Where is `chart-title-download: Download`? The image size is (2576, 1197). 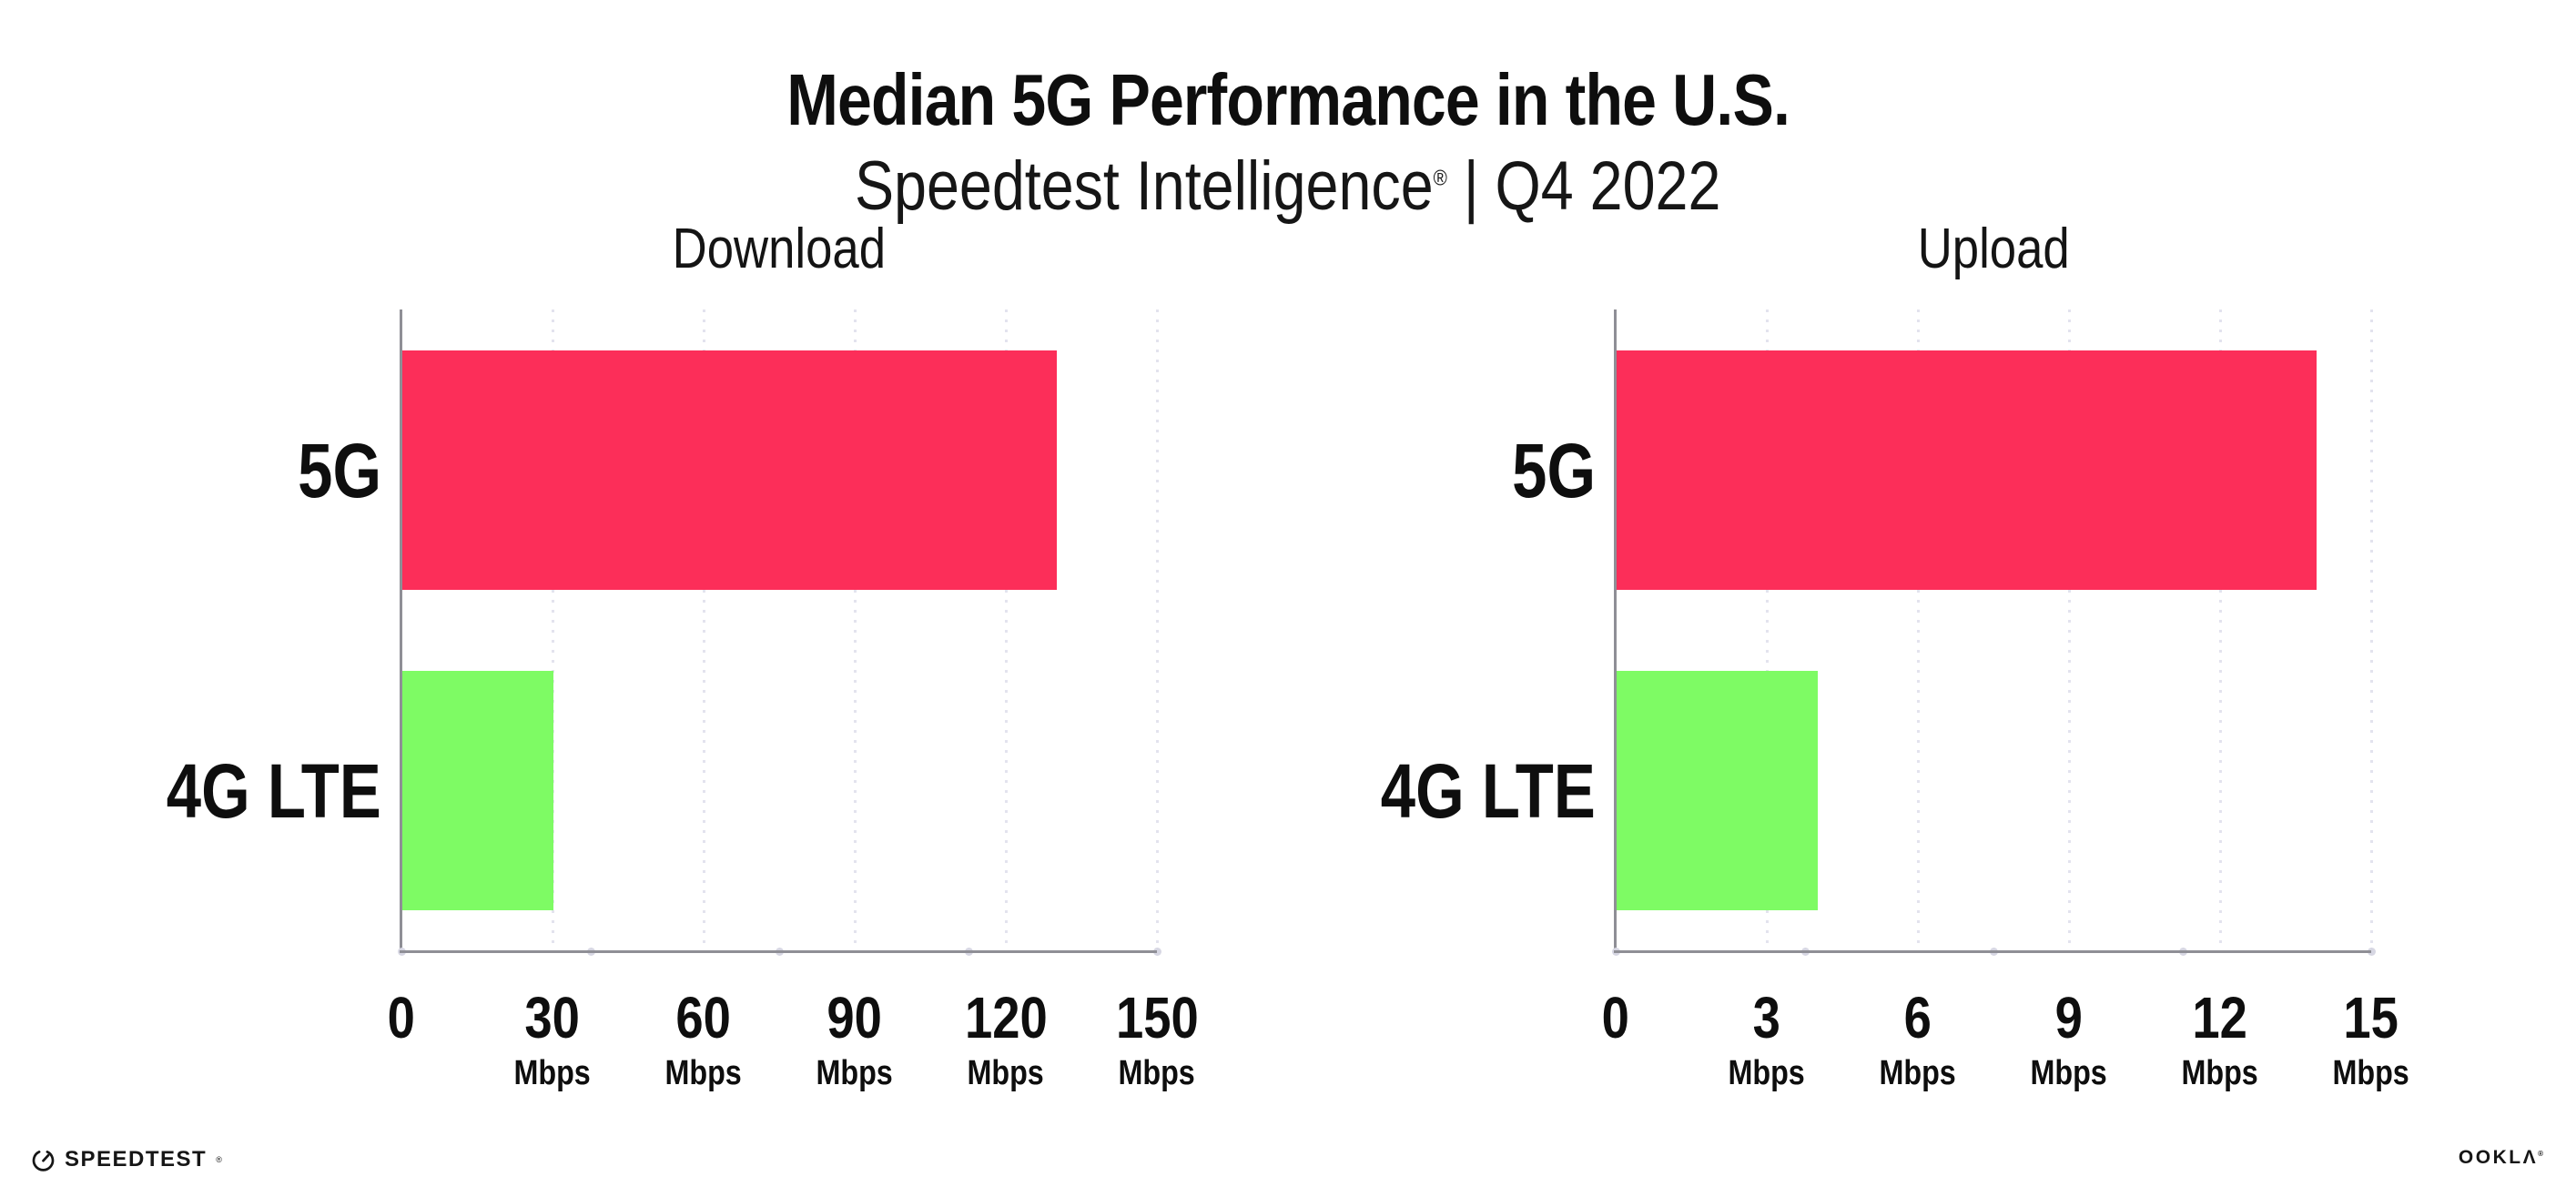 chart-title-download: Download is located at coordinates (779, 249).